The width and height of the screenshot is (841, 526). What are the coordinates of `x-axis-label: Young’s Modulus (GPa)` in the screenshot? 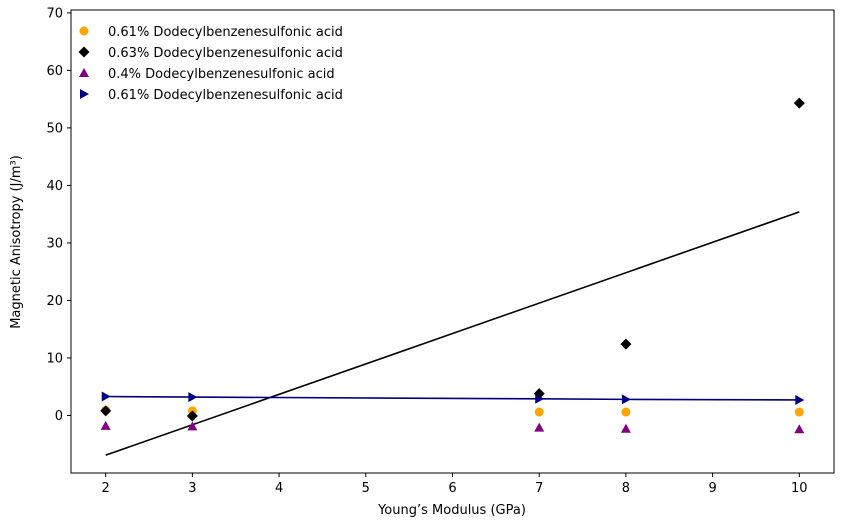 It's located at (451, 510).